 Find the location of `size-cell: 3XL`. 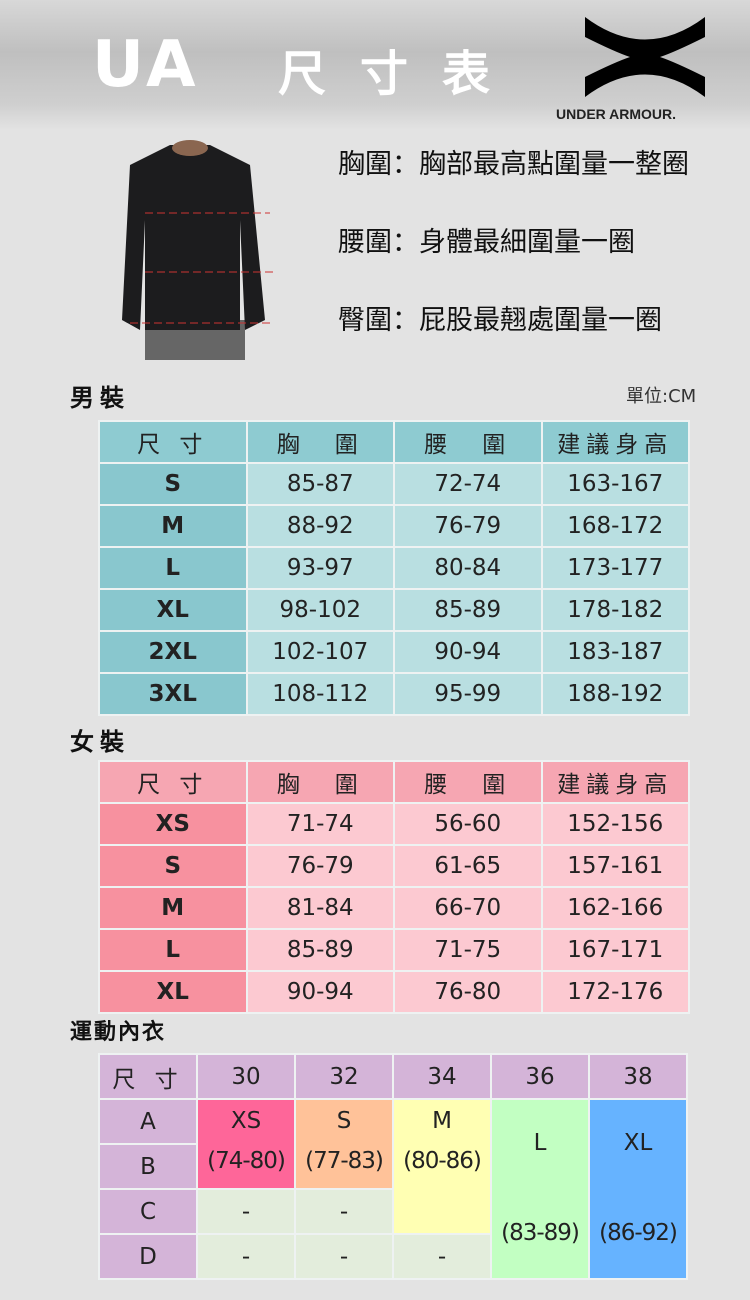

size-cell: 3XL is located at coordinates (173, 694).